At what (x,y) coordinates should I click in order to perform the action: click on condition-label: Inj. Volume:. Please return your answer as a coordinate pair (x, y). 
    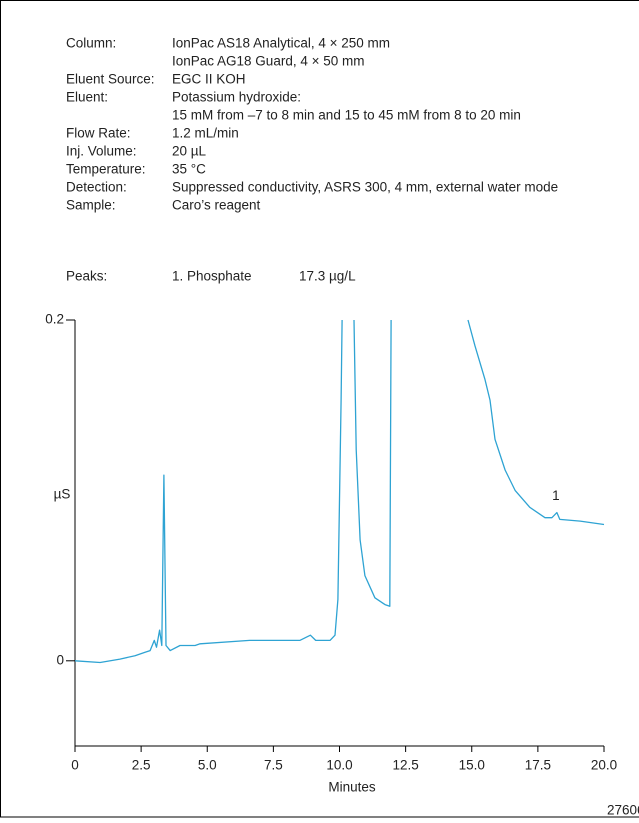
    Looking at the image, I should click on (101, 151).